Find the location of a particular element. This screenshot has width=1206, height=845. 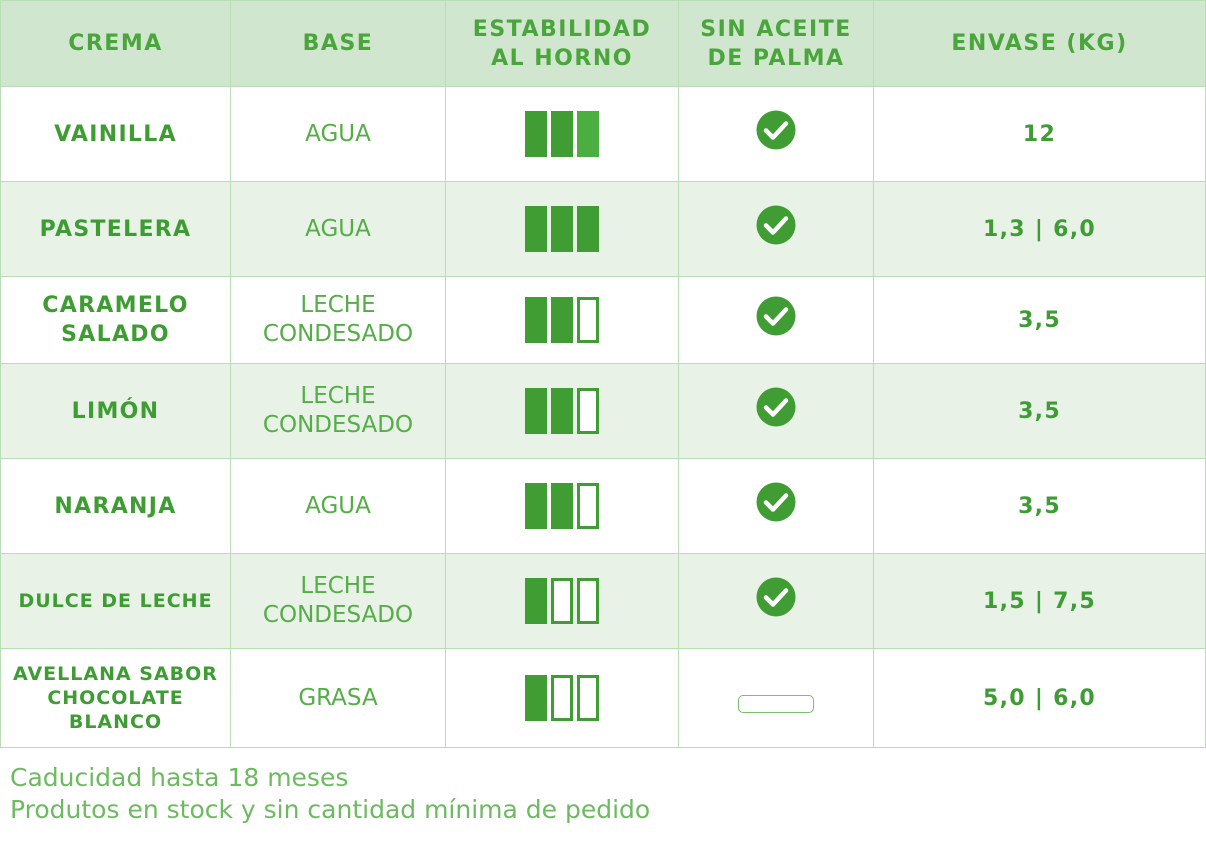

cell-crema: CARAMELO SALADO is located at coordinates (115, 320).